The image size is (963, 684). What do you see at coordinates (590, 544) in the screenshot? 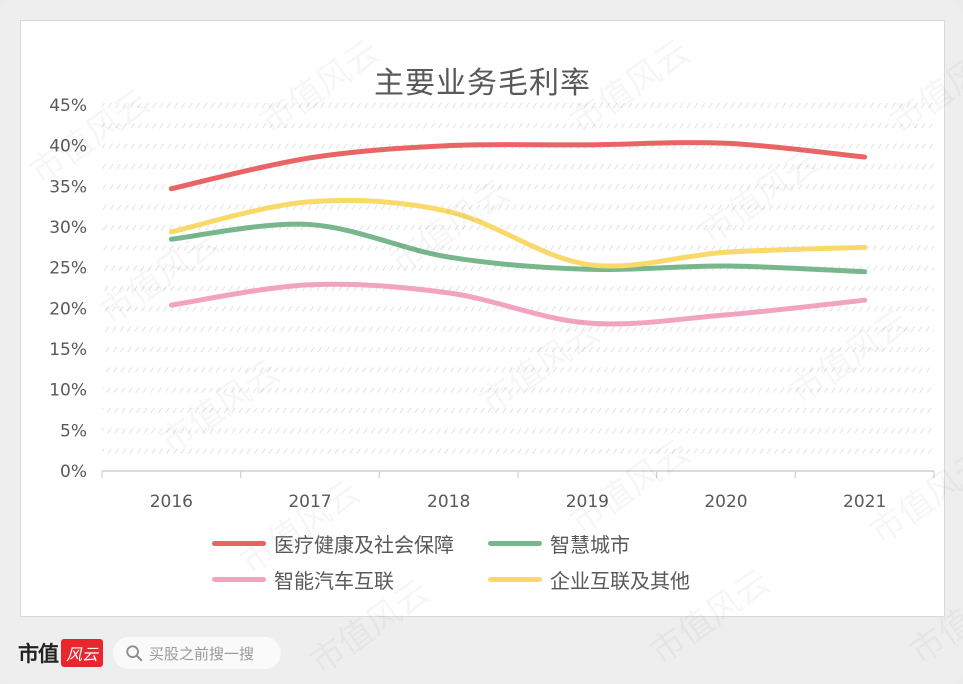
I see `legend-label: 智慧城市` at bounding box center [590, 544].